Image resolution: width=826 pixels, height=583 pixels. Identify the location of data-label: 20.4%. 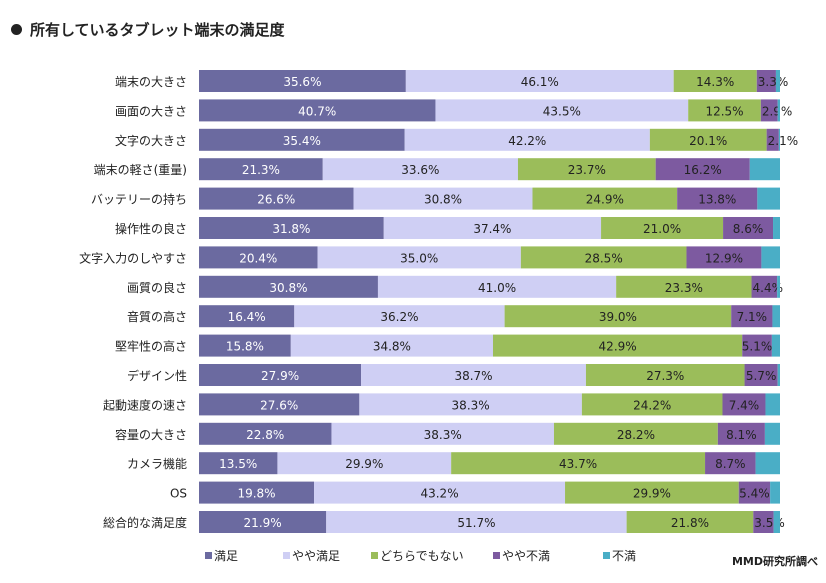
(258, 258).